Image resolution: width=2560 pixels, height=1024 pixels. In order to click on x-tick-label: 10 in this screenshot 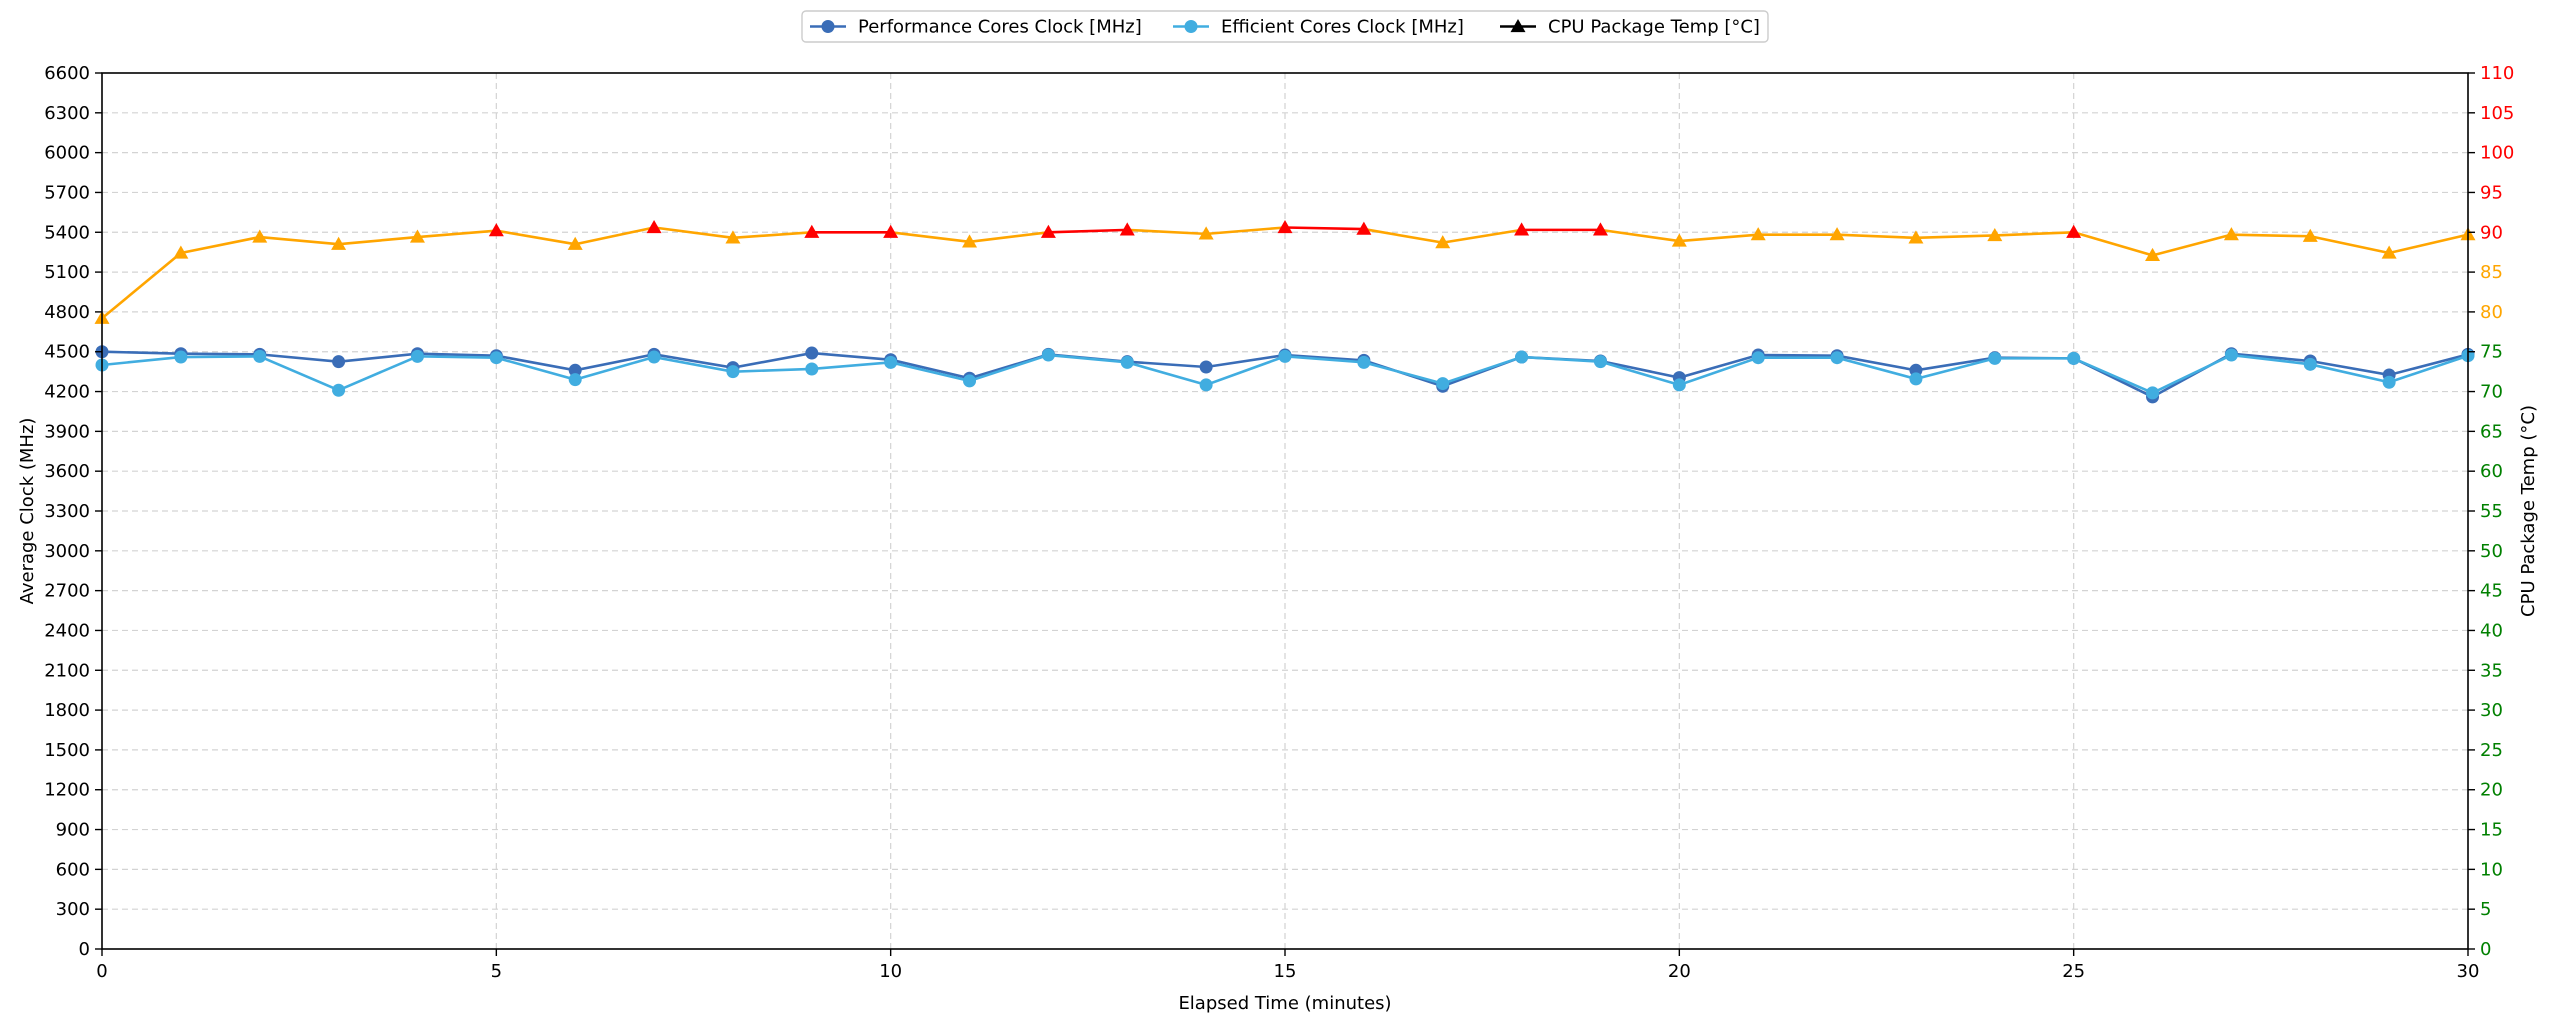, I will do `click(890, 971)`.